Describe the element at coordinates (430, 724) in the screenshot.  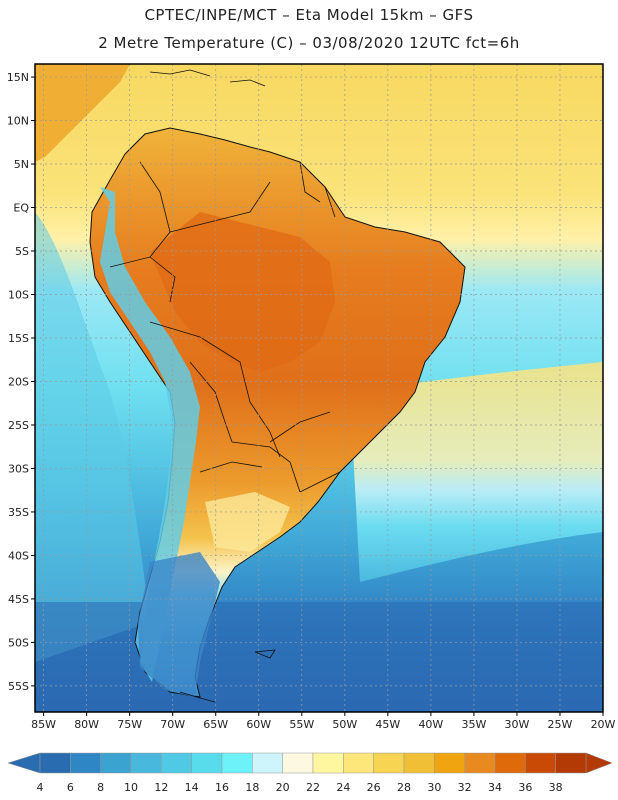
I see `lon-label: 40W` at that location.